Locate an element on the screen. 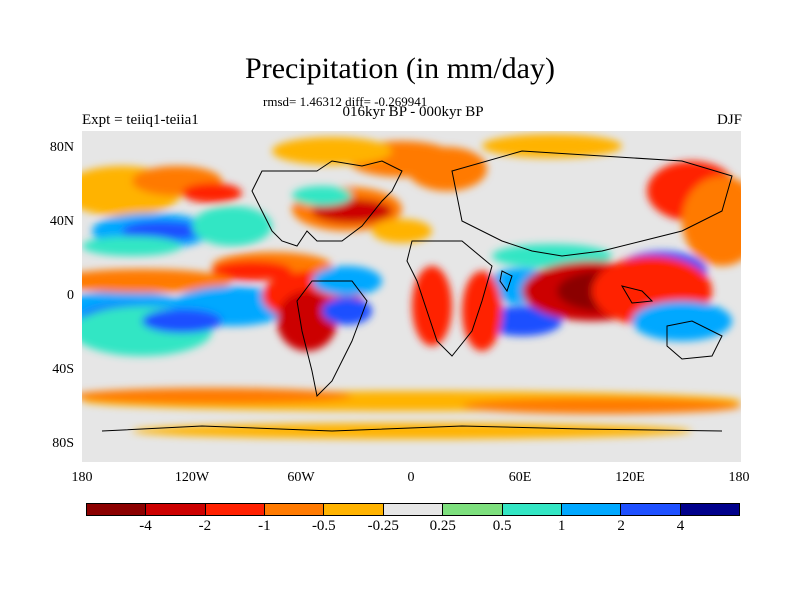 This screenshot has width=800, height=600. colorbar-tick-label: -4 is located at coordinates (145, 526).